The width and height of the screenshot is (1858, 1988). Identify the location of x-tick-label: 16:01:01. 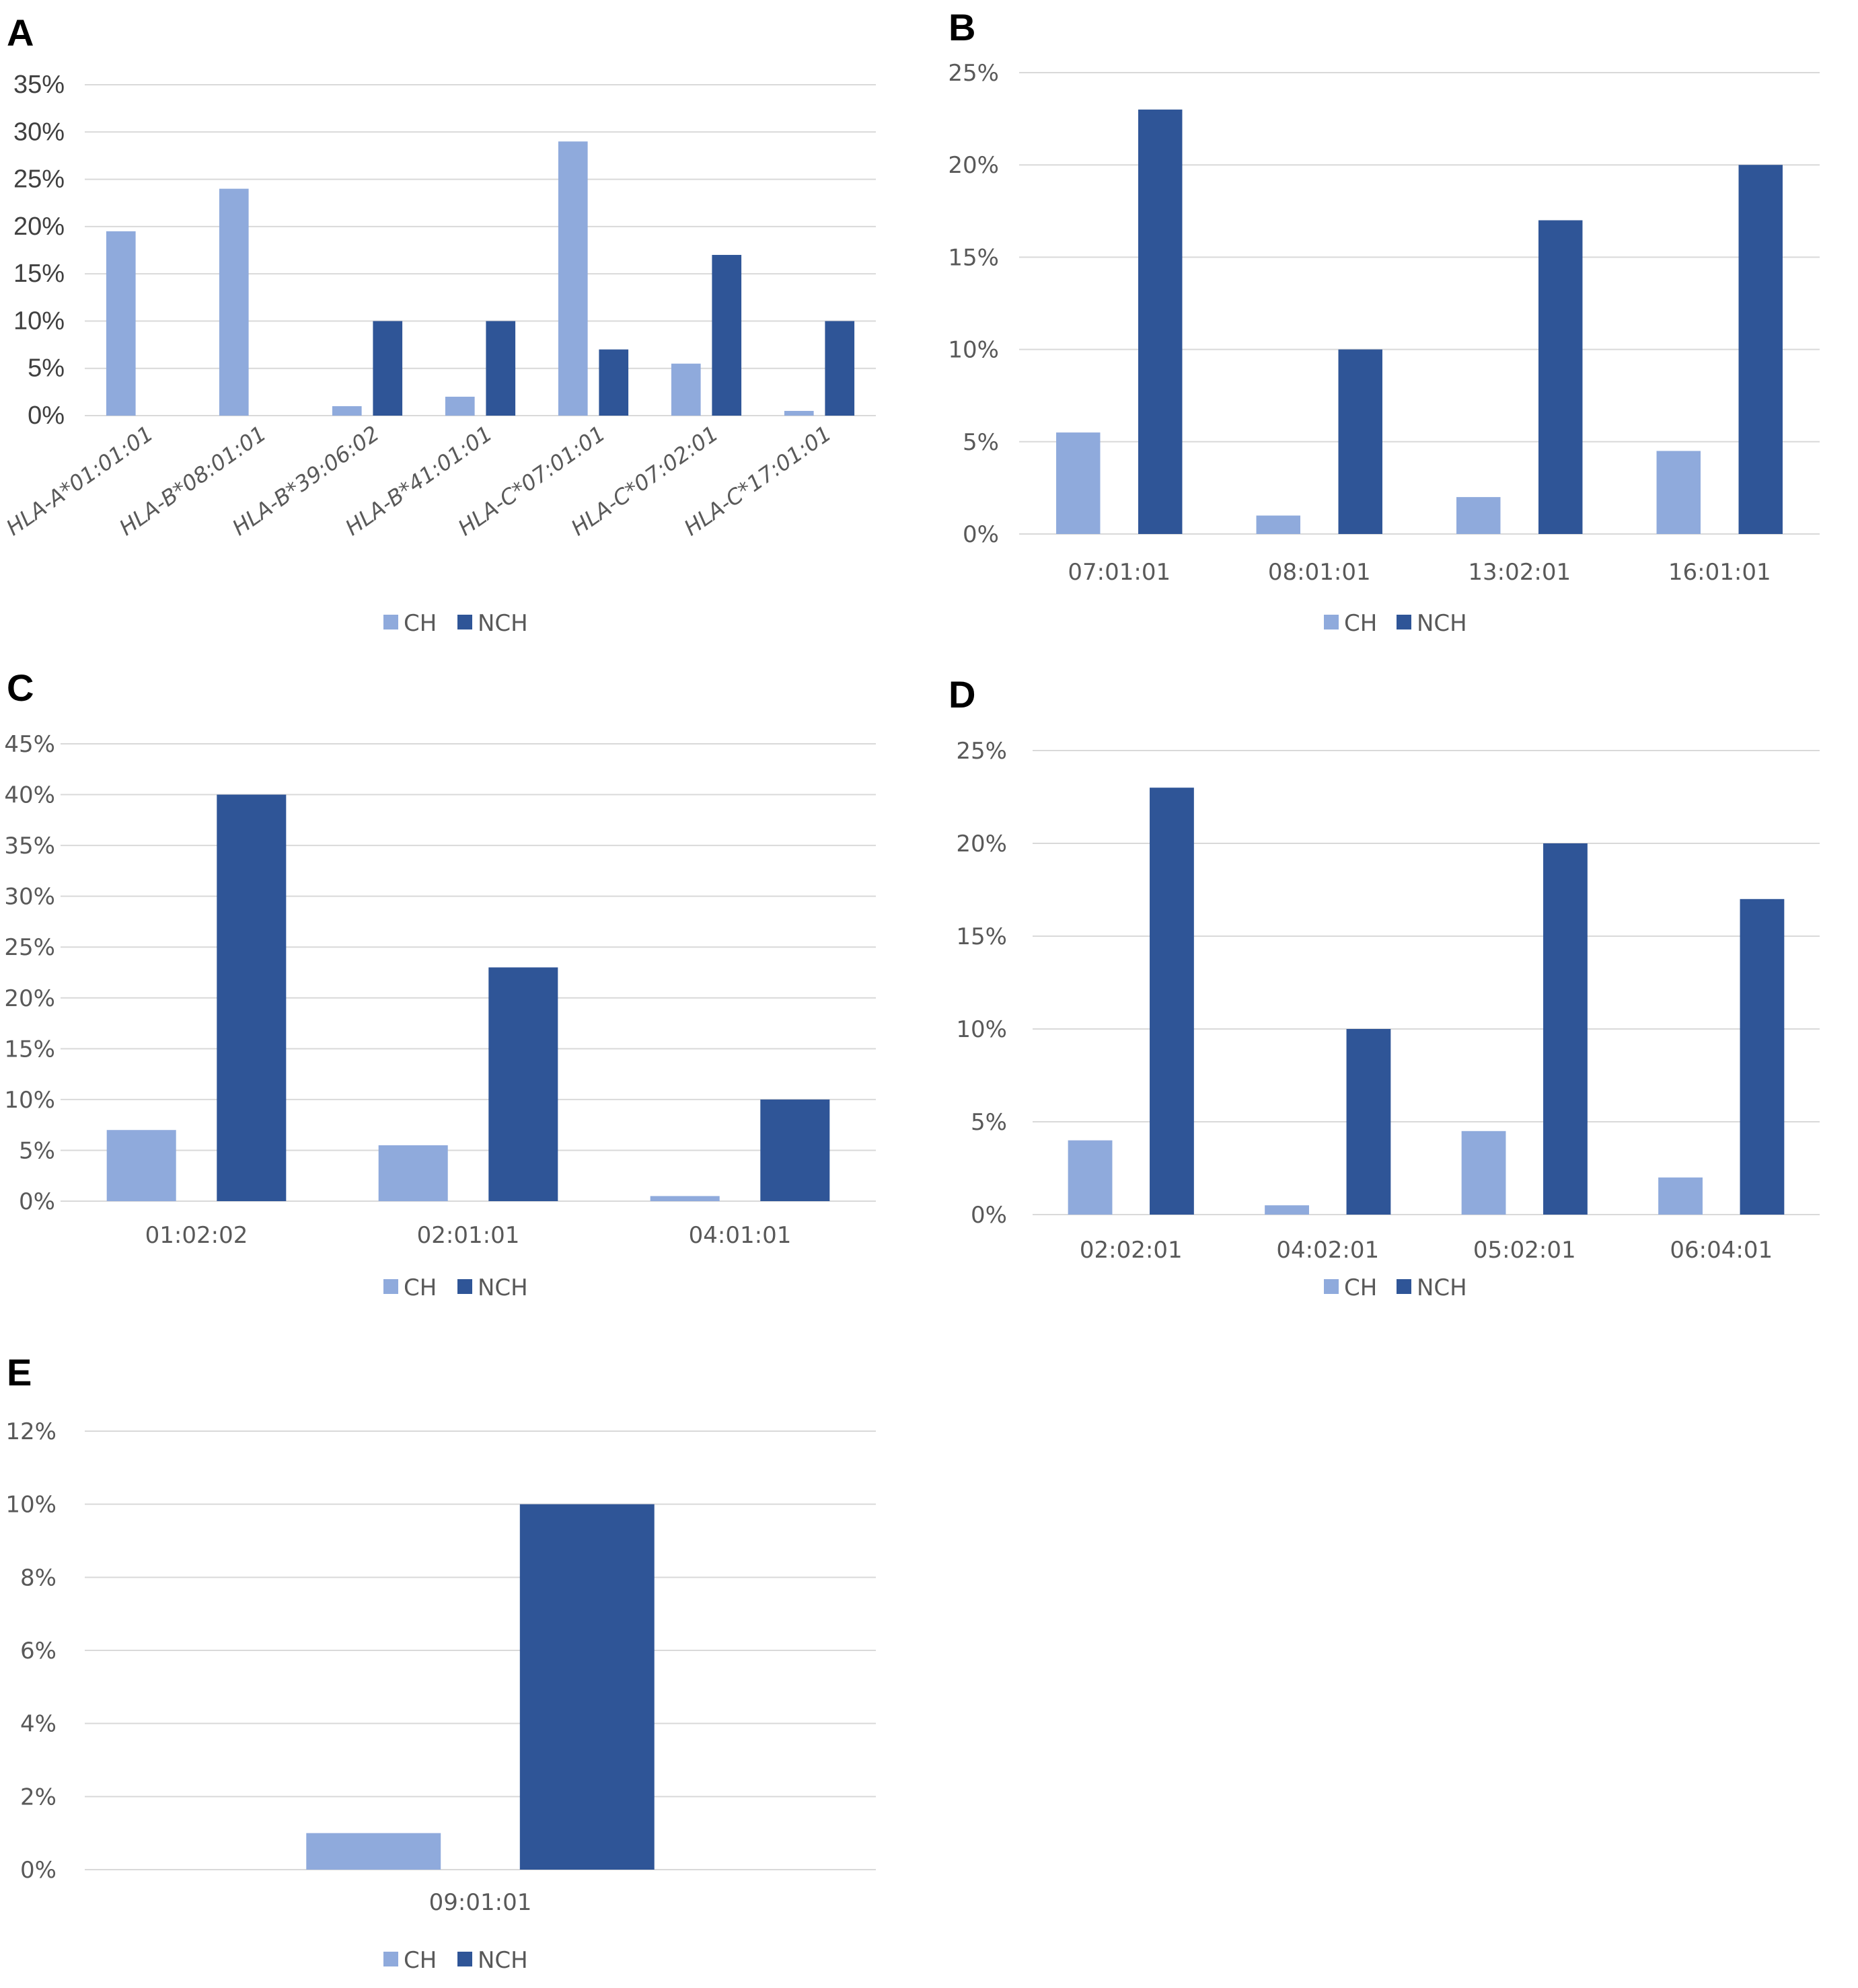
(1719, 572).